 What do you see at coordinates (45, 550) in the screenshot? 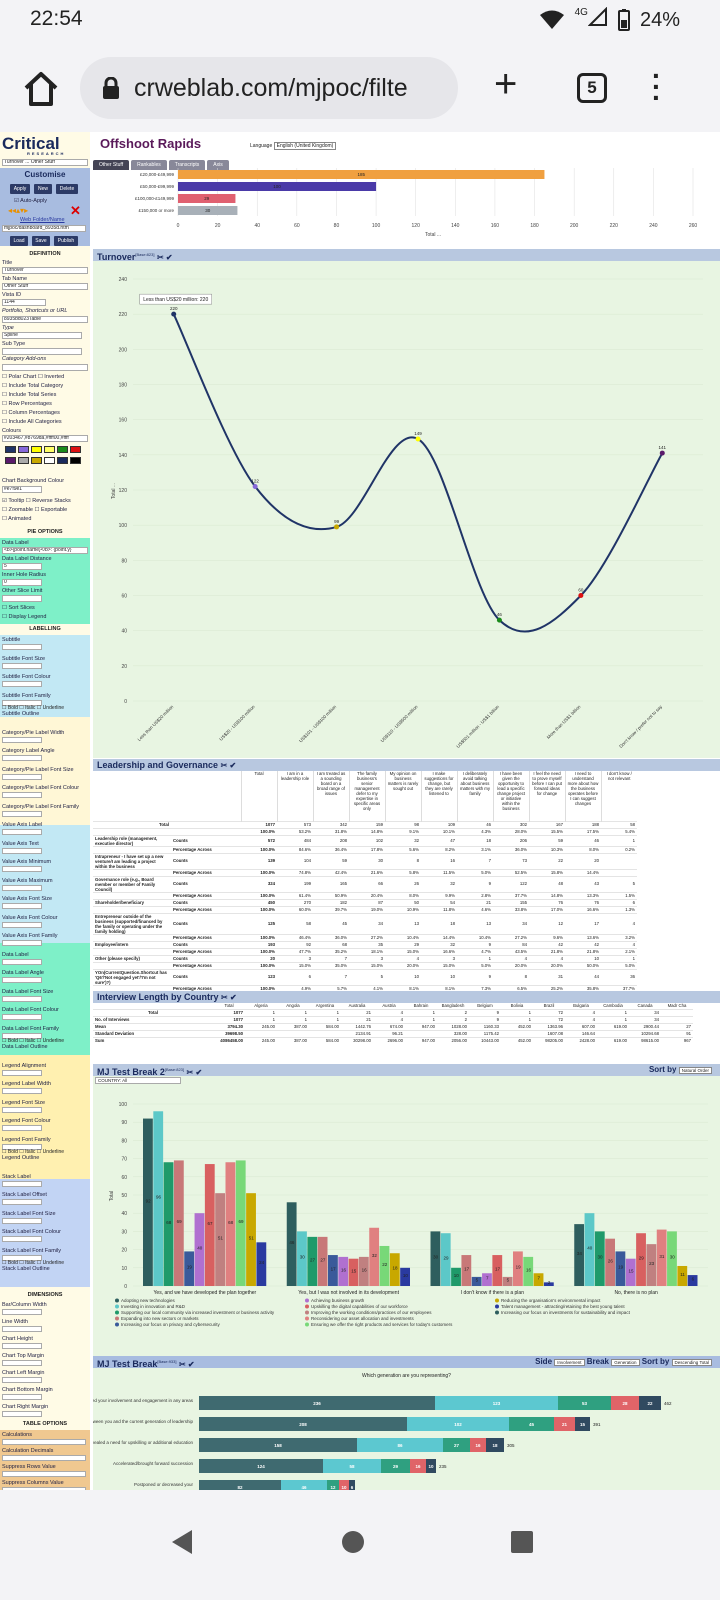
I see `pie-data-label-input: <b>{point.name}</b>: {point.y}` at bounding box center [45, 550].